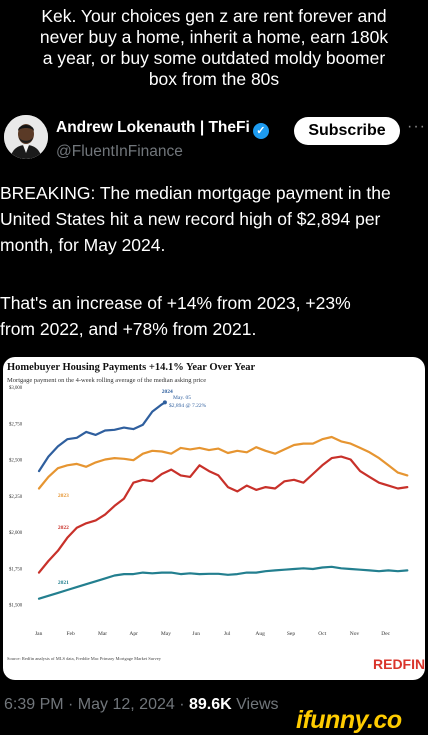 The width and height of the screenshot is (428, 735). Describe the element at coordinates (16, 606) in the screenshot. I see `y-tick-label: $1,500` at that location.